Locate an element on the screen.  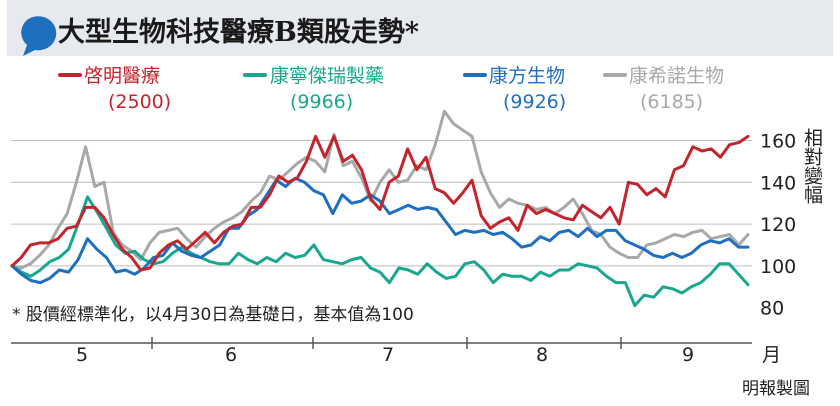
legend-label: 啓明醫療 is located at coordinates (122, 76).